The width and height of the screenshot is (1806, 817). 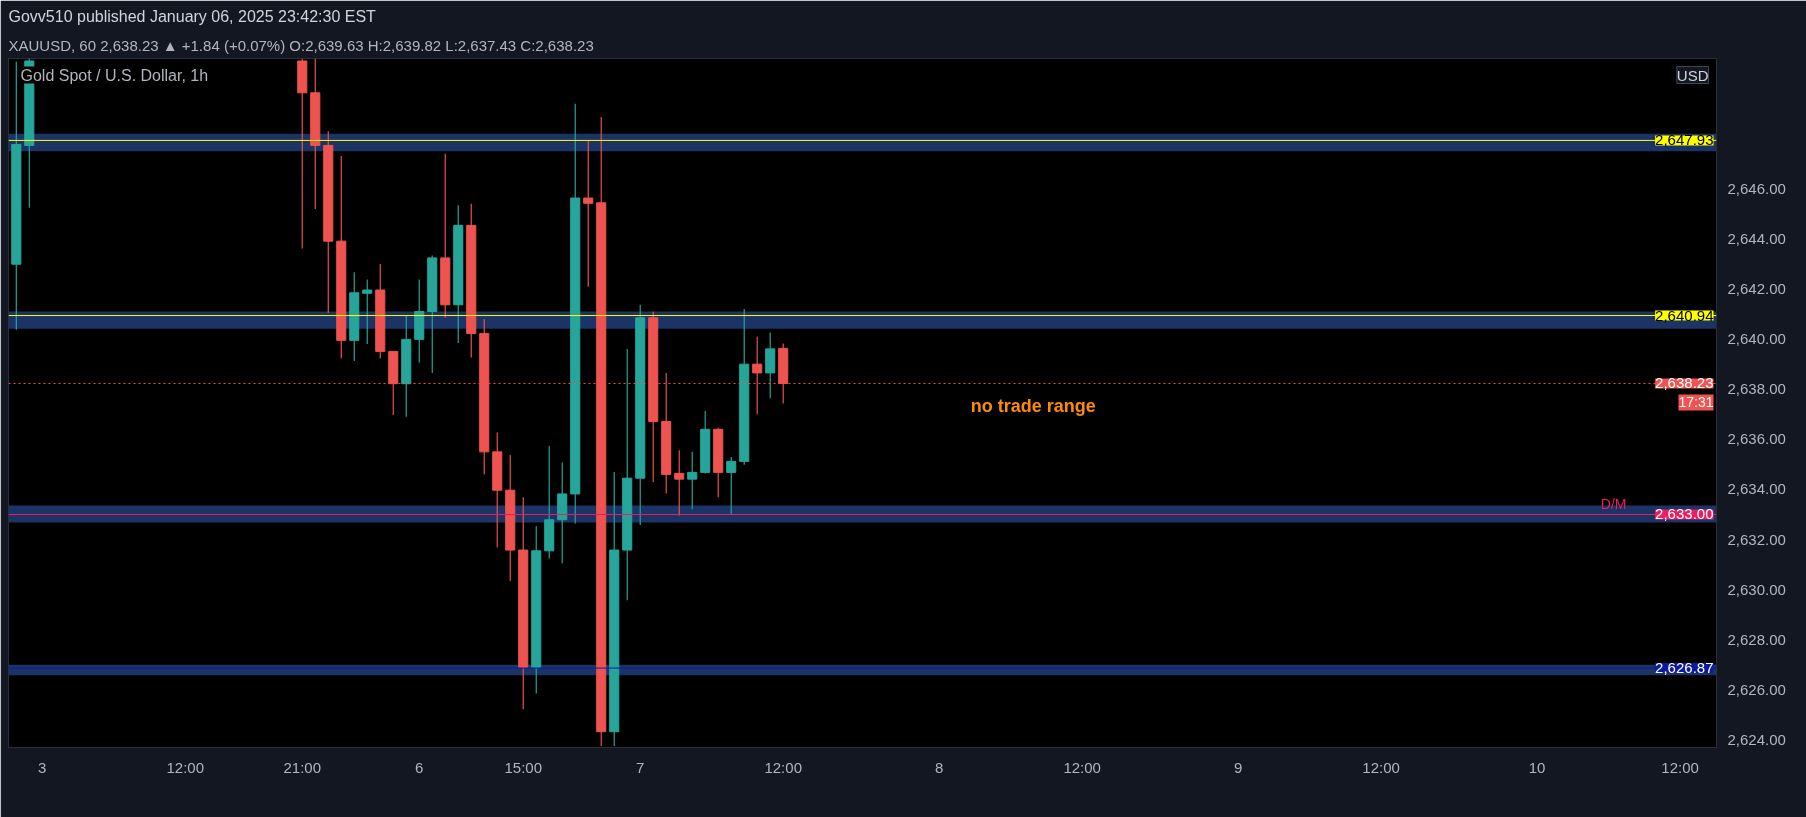 What do you see at coordinates (1756, 739) in the screenshot?
I see `y-tick-label: 2,624.00` at bounding box center [1756, 739].